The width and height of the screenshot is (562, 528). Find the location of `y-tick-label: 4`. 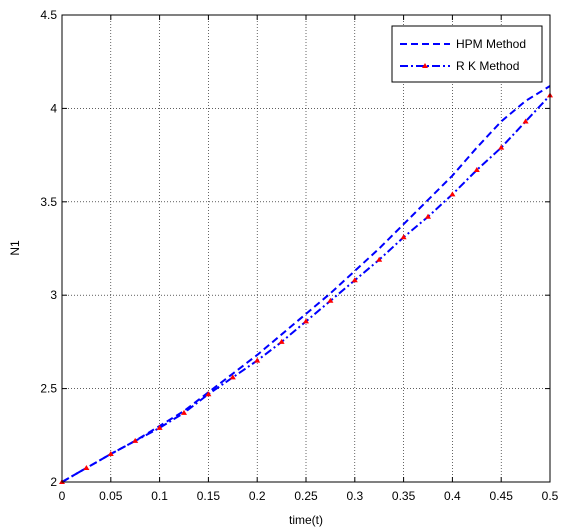

y-tick-label: 4 is located at coordinates (53, 108).